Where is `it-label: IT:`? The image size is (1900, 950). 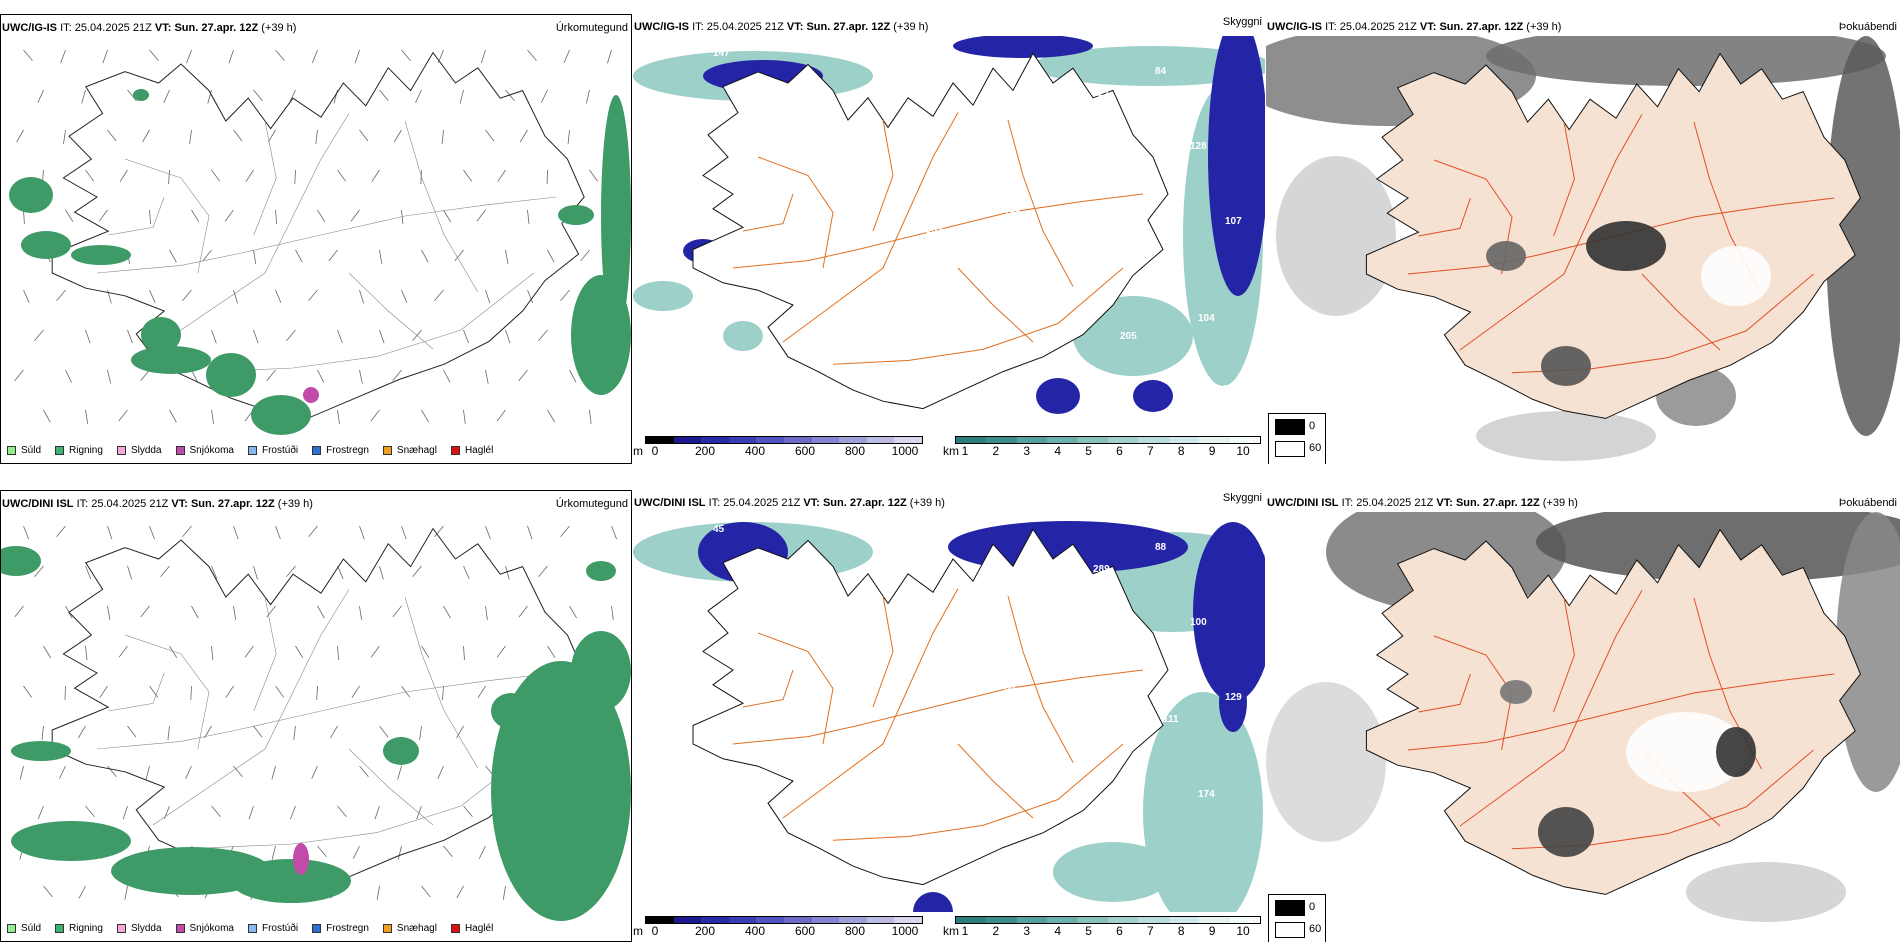 it-label: IT: is located at coordinates (1347, 503).